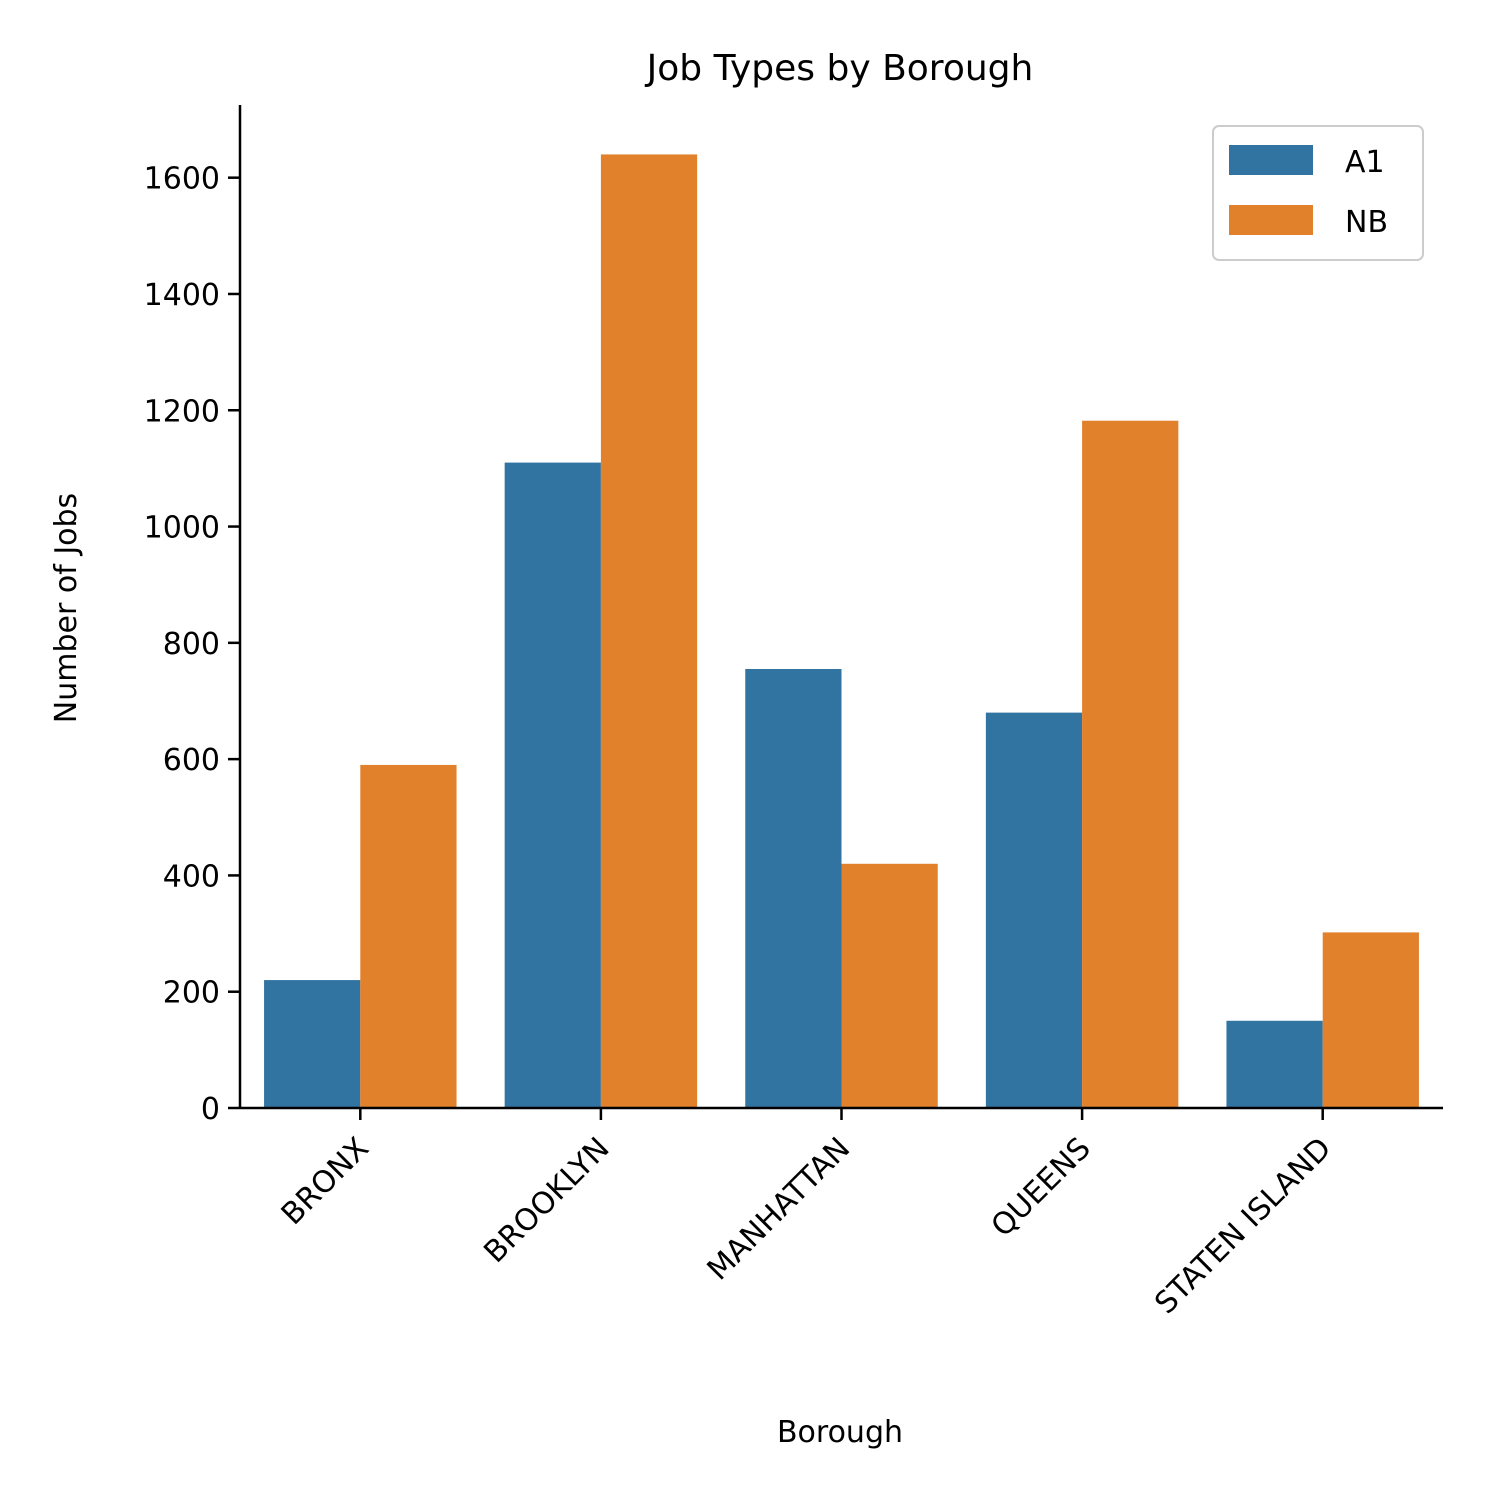 This screenshot has height=1504, width=1500. What do you see at coordinates (1034, 910) in the screenshot?
I see `bar-a1-queens` at bounding box center [1034, 910].